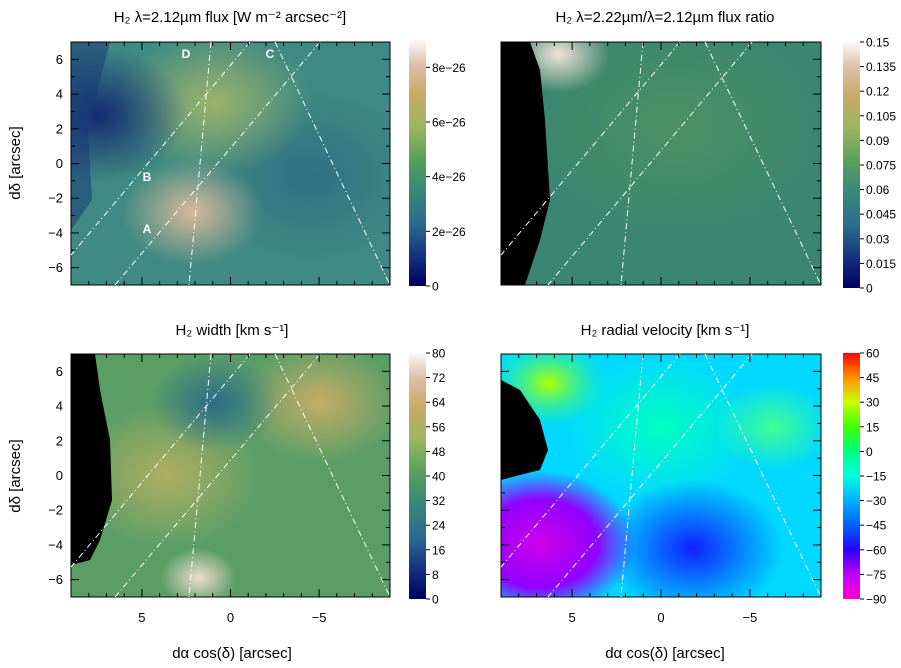 This screenshot has width=901, height=668. What do you see at coordinates (417, 476) in the screenshot?
I see `colorbar-width` at bounding box center [417, 476].